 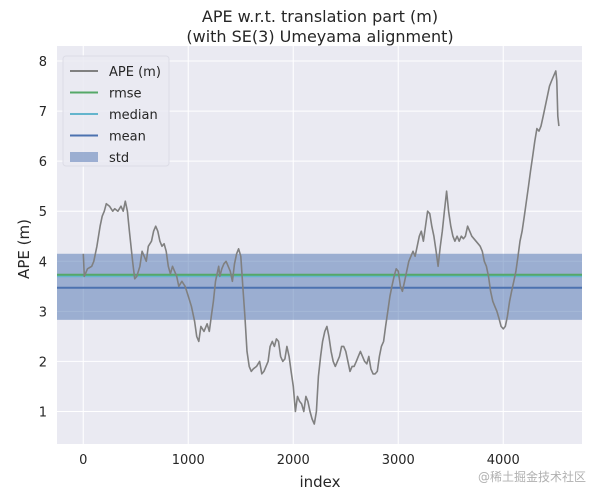 What do you see at coordinates (319, 281) in the screenshot?
I see `stat-lines` at bounding box center [319, 281].